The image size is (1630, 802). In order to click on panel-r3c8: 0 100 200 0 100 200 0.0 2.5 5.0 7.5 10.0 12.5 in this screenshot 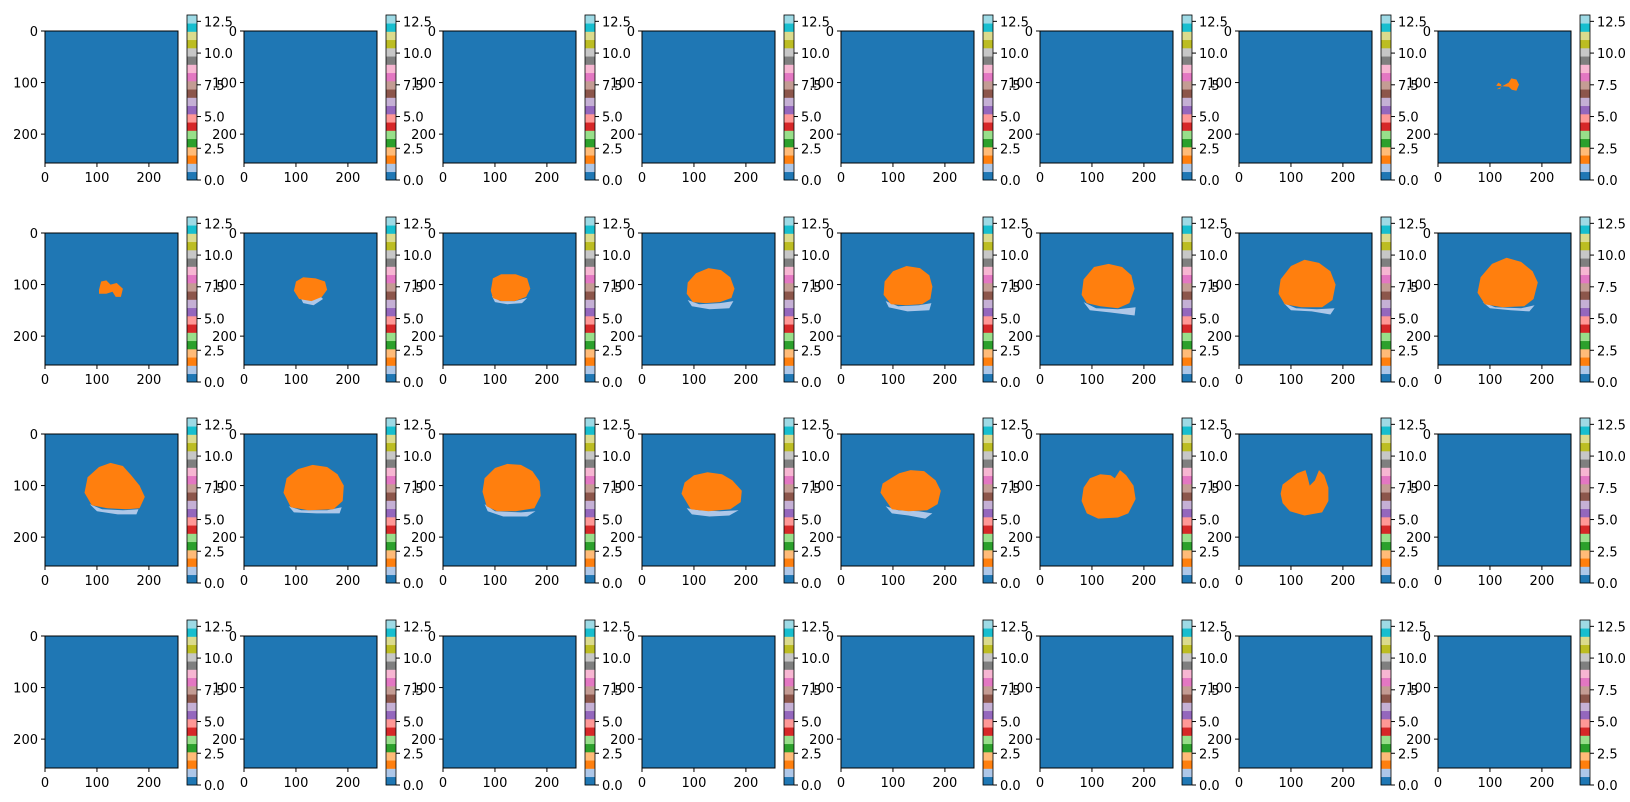, I will do `click(1516, 504)`.